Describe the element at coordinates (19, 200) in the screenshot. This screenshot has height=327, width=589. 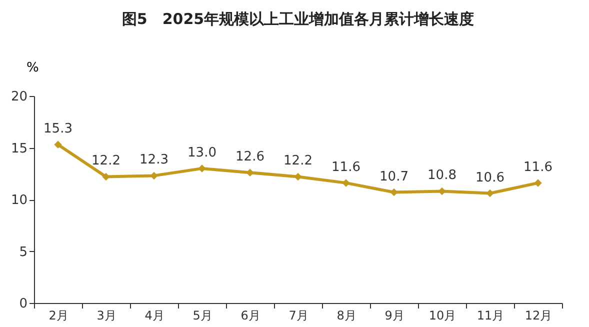
I see `y-tick-label: 10` at that location.